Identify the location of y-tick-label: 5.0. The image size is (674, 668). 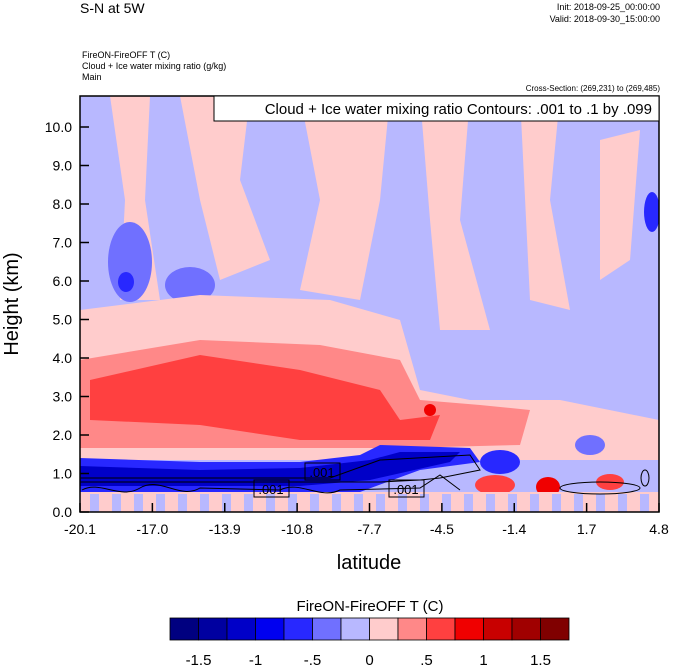
(63, 320).